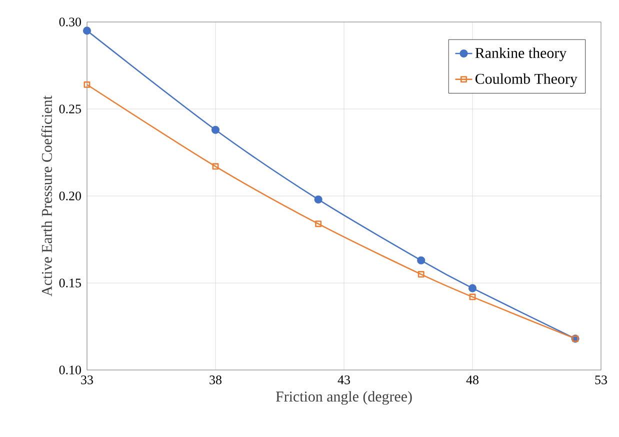 The width and height of the screenshot is (619, 437). Describe the element at coordinates (521, 55) in the screenshot. I see `legend-label: Rankine theory` at that location.